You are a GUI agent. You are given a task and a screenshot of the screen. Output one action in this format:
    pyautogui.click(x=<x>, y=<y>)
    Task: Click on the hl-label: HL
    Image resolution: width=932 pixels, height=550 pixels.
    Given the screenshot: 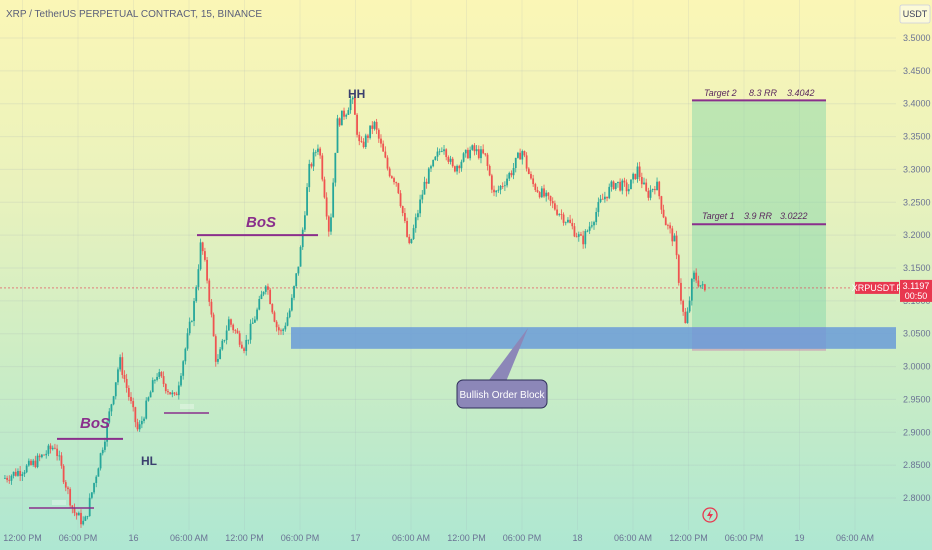 What is the action you would take?
    pyautogui.click(x=149, y=461)
    